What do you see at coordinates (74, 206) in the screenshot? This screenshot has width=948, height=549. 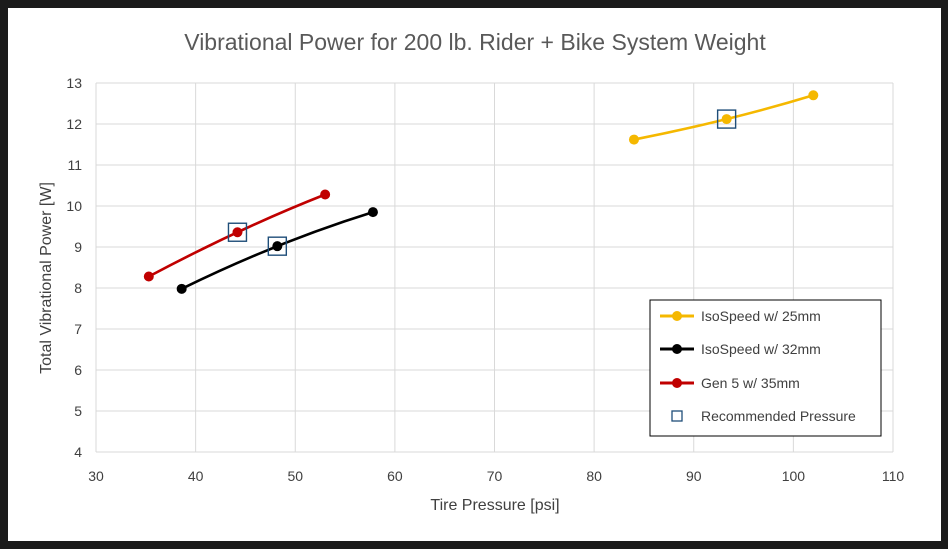 I see `y-tick-label: 10` at bounding box center [74, 206].